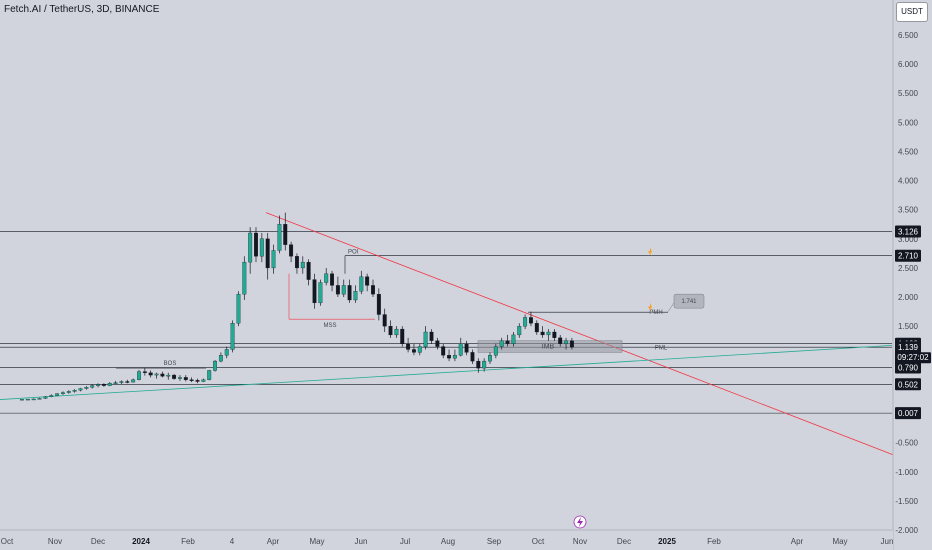 This screenshot has height=550, width=932. Describe the element at coordinates (232, 541) in the screenshot. I see `x-axis-label: 4` at that location.